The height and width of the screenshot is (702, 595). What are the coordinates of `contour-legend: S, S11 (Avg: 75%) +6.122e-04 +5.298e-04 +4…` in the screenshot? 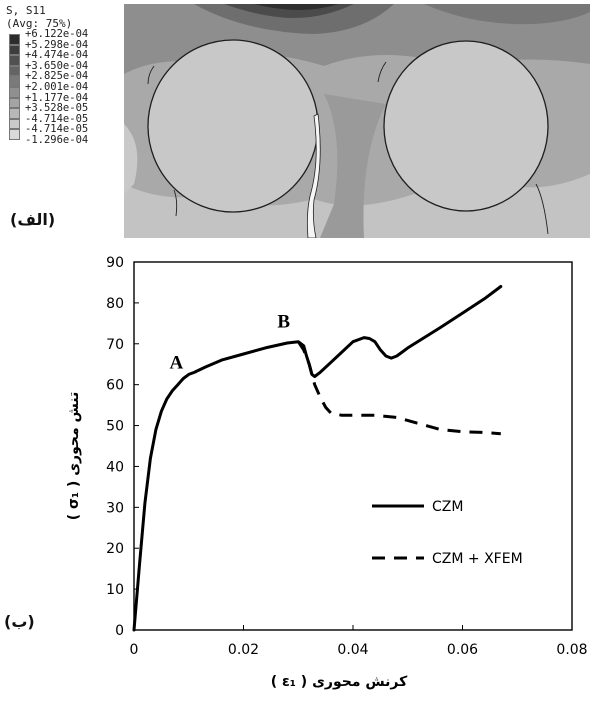 It's located at (65, 75).